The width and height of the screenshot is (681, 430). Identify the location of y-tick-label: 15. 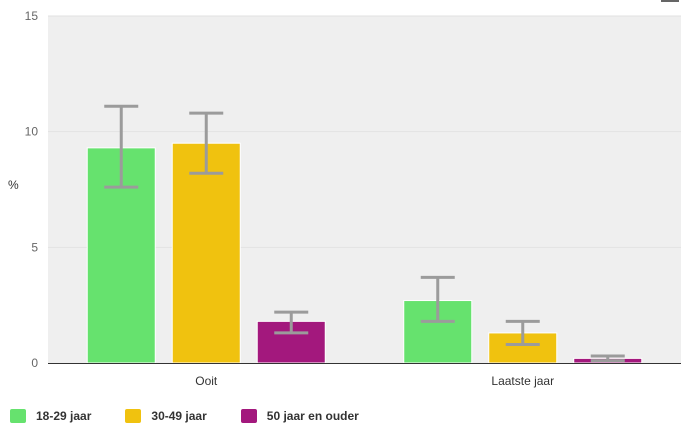
(32, 16).